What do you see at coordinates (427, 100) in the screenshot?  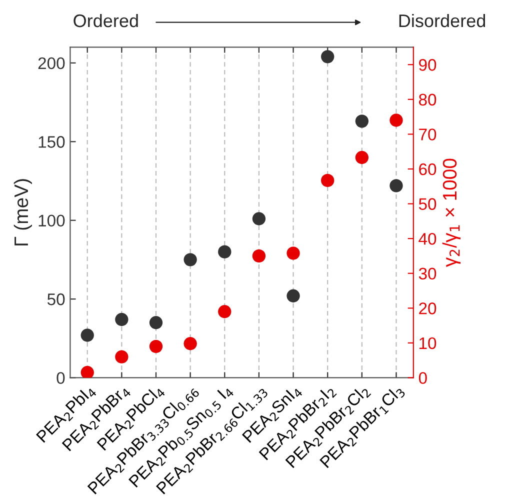 I see `y2-tick-label: 80` at bounding box center [427, 100].